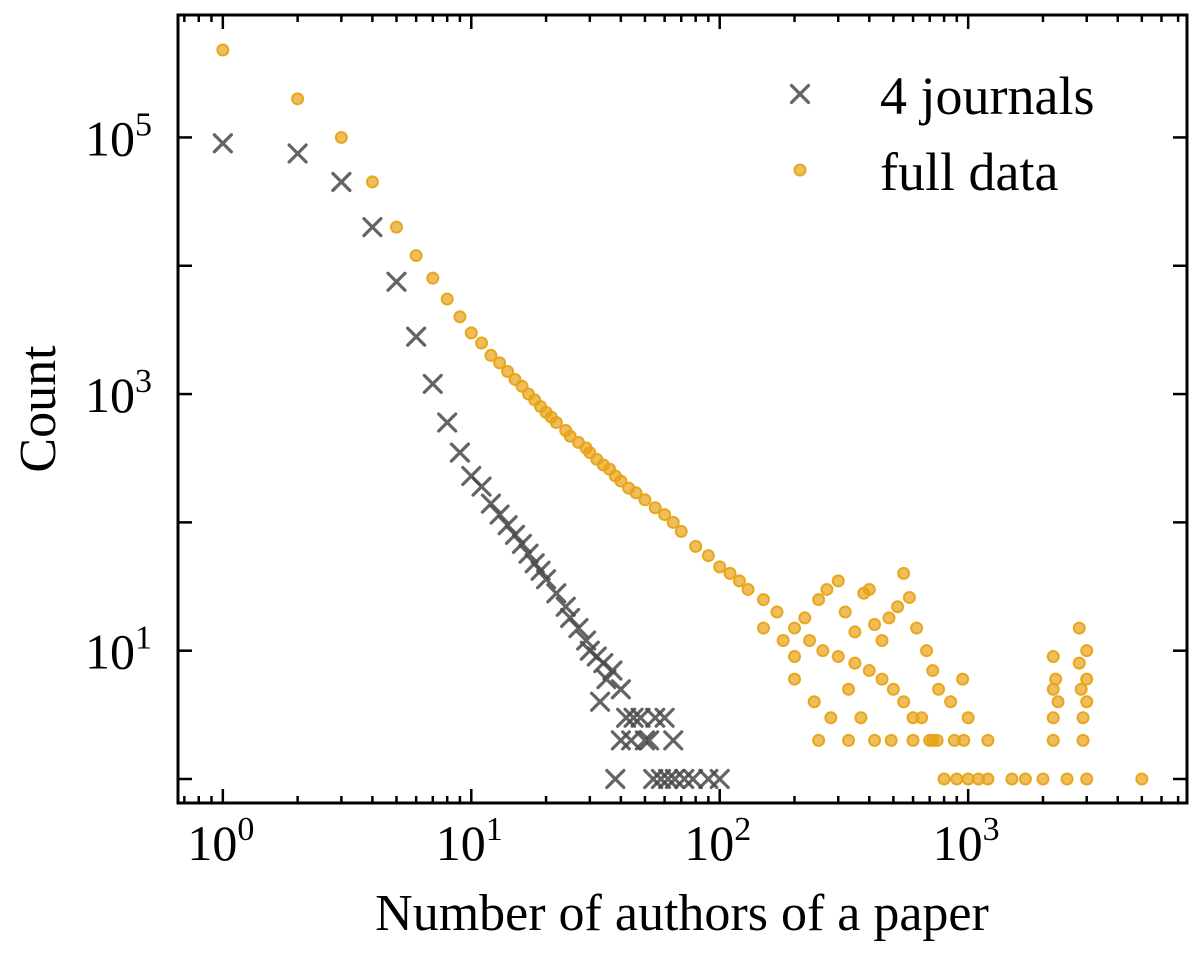 The image size is (1201, 956). Describe the element at coordinates (717, 841) in the screenshot. I see `x-tick-label: 10²` at that location.